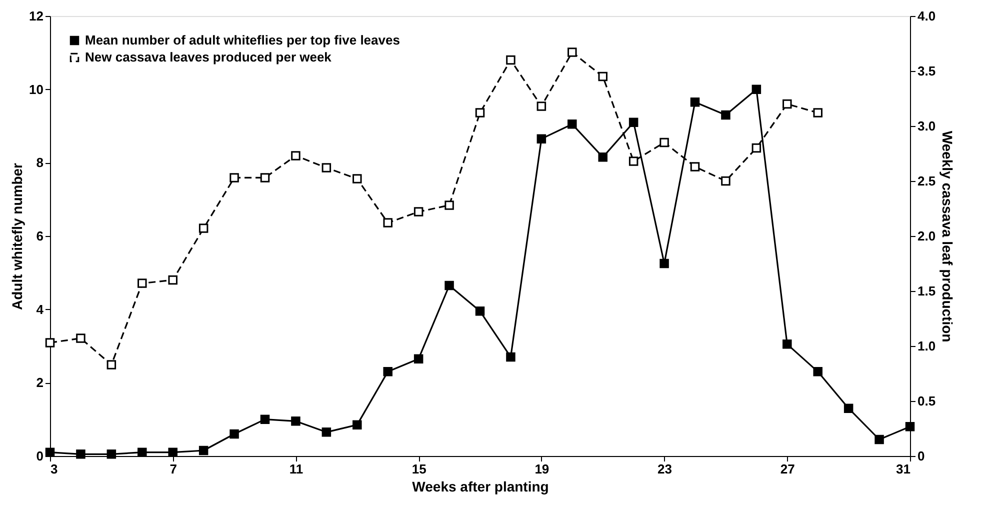 The height and width of the screenshot is (520, 987). Describe the element at coordinates (948, 236) in the screenshot. I see `y2-axis-title: Weekly cassava leaf production` at that location.